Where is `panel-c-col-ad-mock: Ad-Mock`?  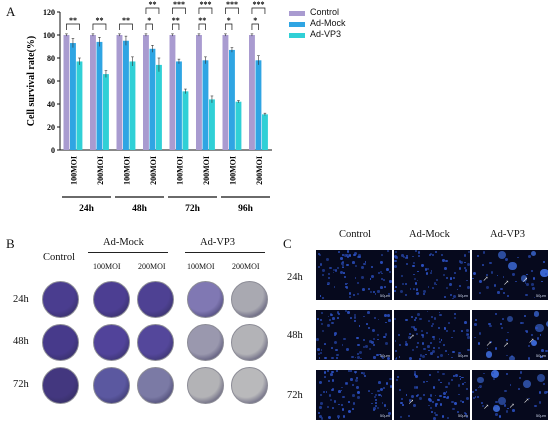
panel-c-col-ad-mock: Ad-Mock is located at coordinates (429, 234).